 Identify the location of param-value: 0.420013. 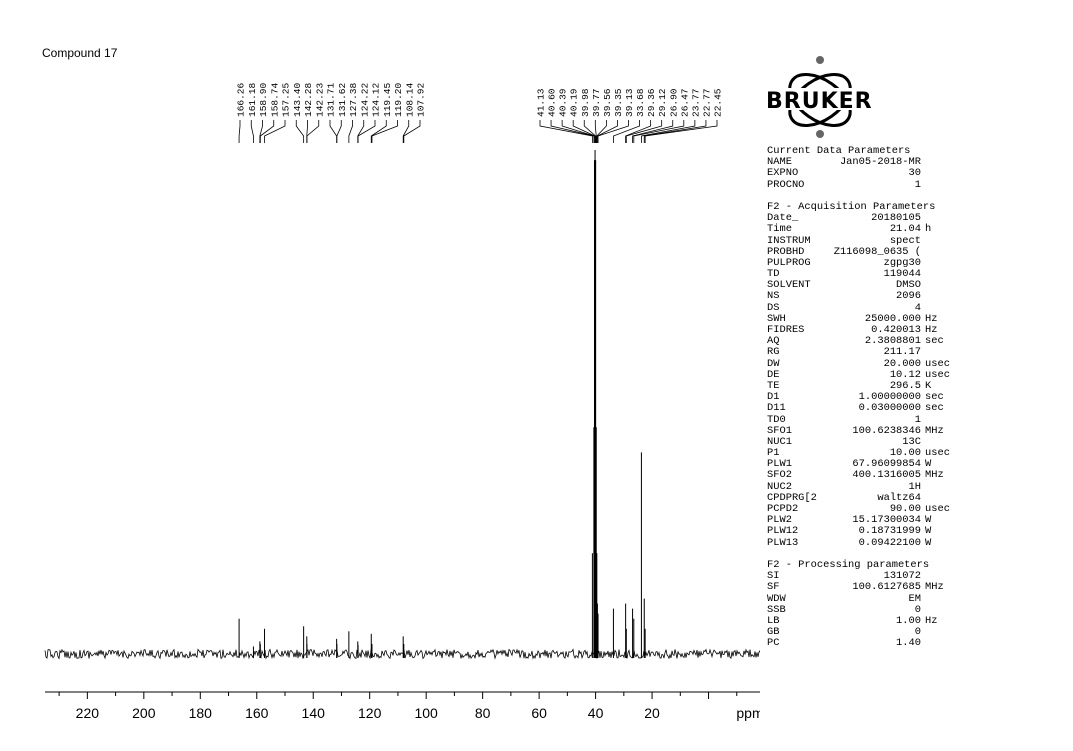
(896, 330).